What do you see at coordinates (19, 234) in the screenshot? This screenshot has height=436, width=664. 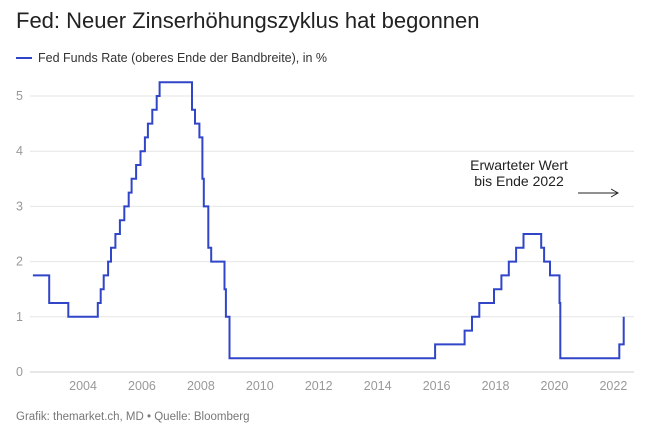 I see `y-axis-ticks: 0 1 2 3 4 5` at bounding box center [19, 234].